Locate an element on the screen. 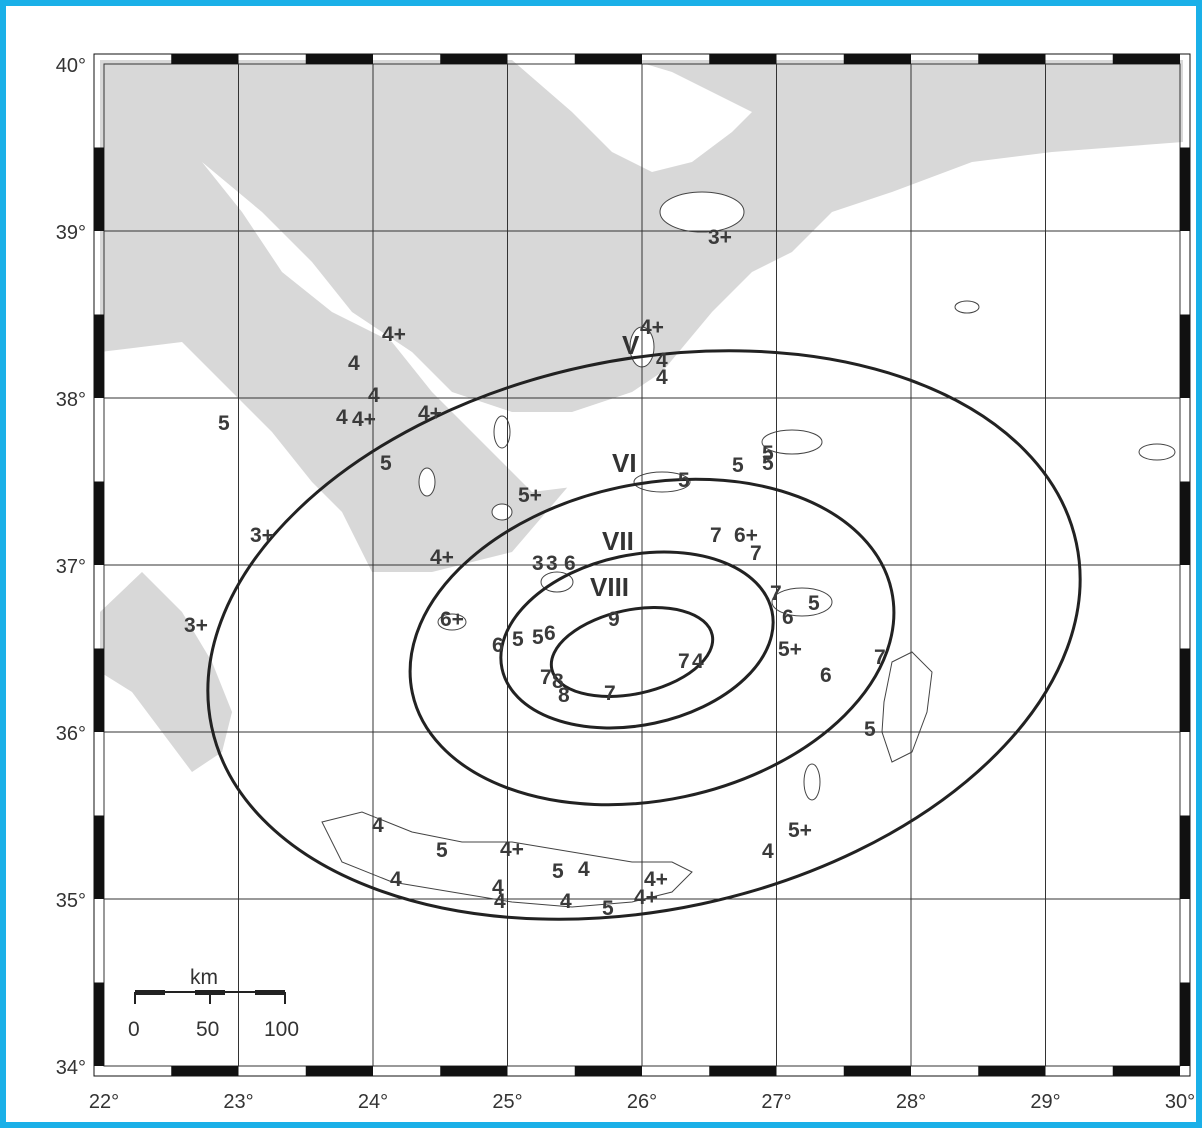  intensity-label: 5+ is located at coordinates (790, 649).